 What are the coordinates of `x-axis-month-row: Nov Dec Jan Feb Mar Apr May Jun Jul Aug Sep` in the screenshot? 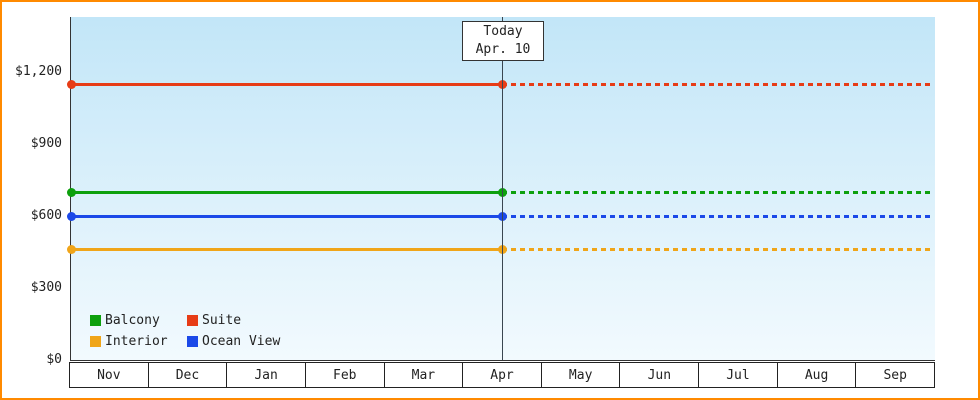 It's located at (502, 375).